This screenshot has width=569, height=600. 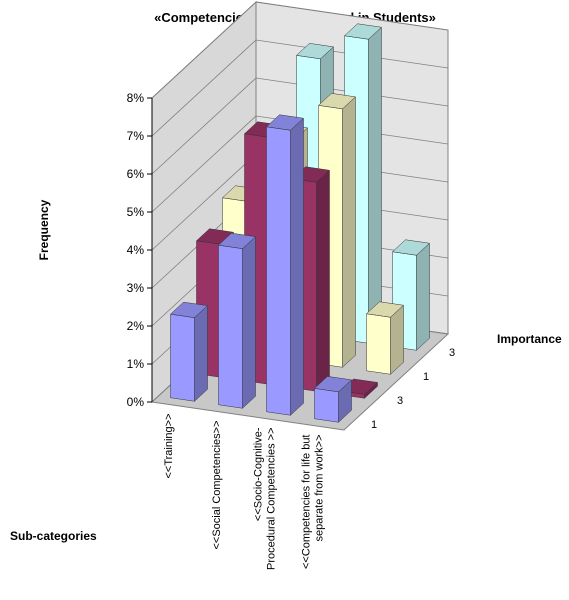 What do you see at coordinates (136, 326) in the screenshot?
I see `y-tick-label: 2%` at bounding box center [136, 326].